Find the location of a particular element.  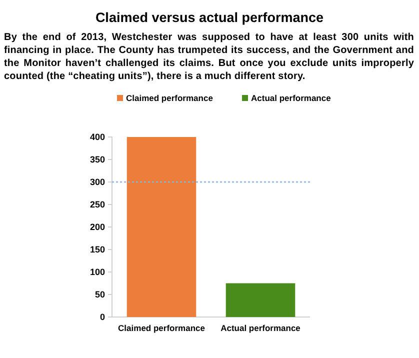

legend-label: Claimed performance is located at coordinates (170, 98).